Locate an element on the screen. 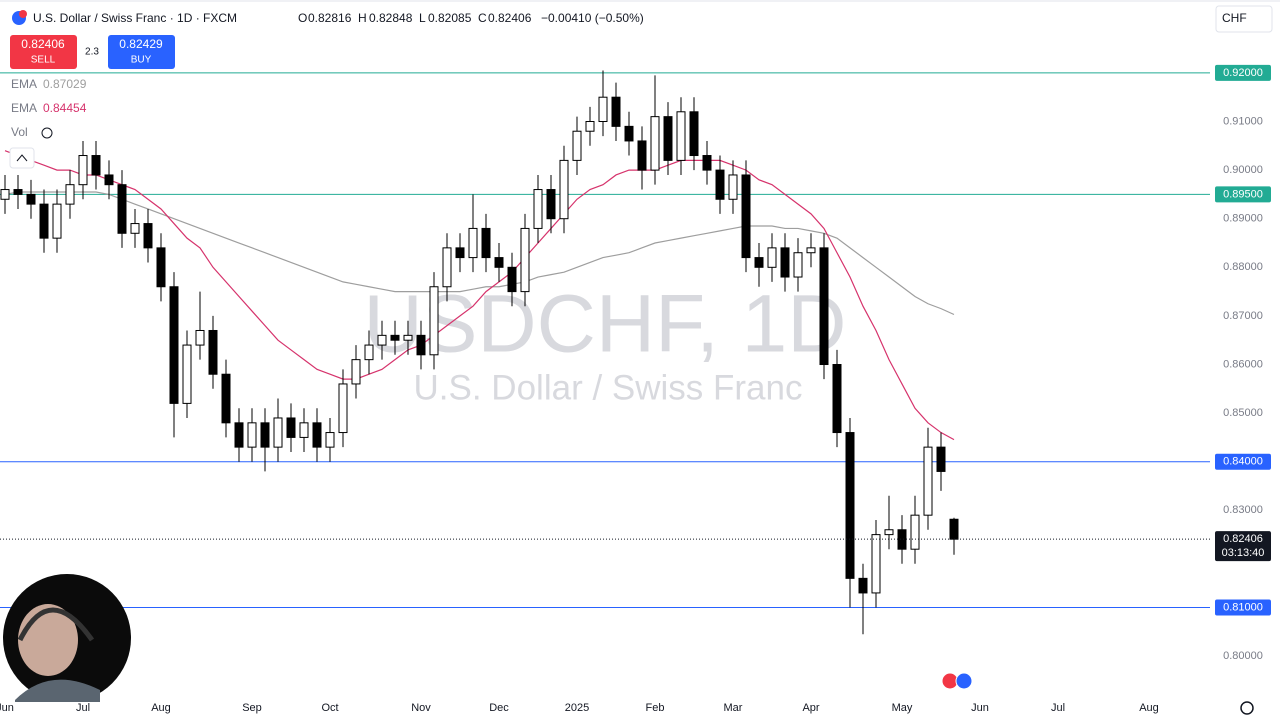 The image size is (1280, 725). watermark-symbol: USDCHF, 1D is located at coordinates (605, 324).